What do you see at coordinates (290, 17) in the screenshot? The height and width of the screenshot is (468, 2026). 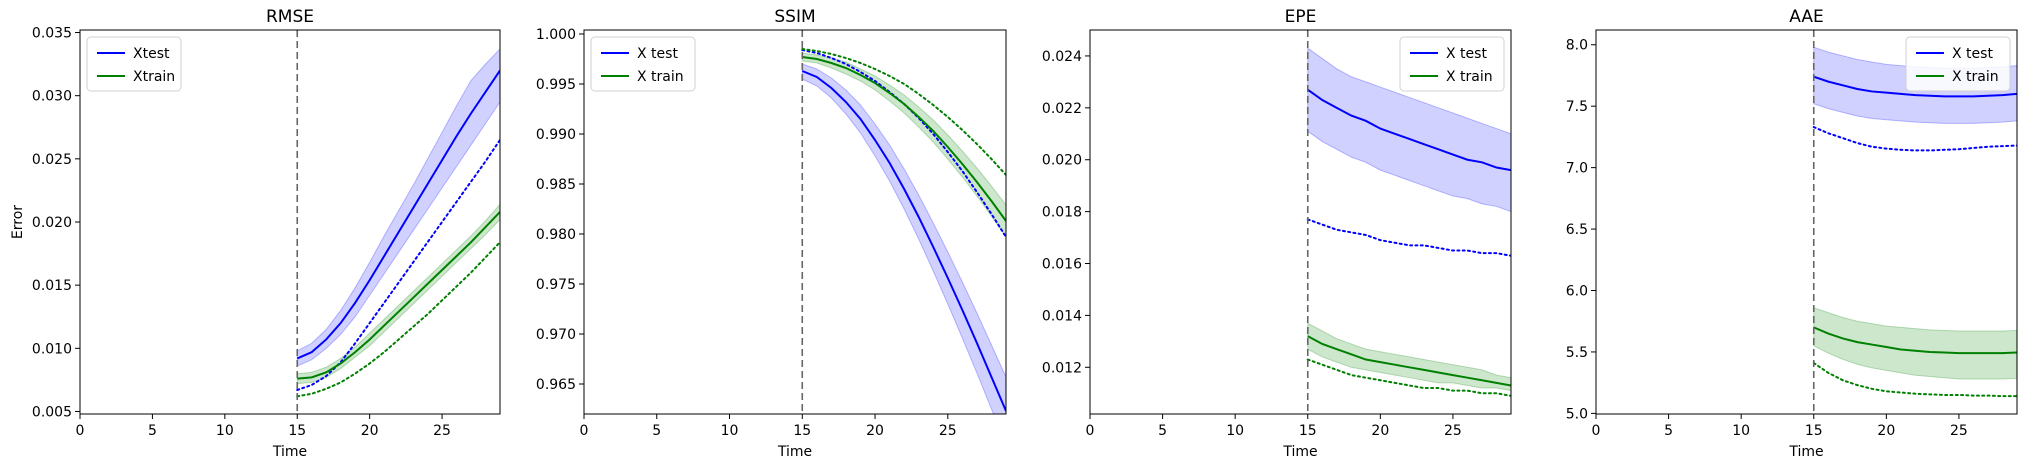 I see `chart-title: RMSE` at bounding box center [290, 17].